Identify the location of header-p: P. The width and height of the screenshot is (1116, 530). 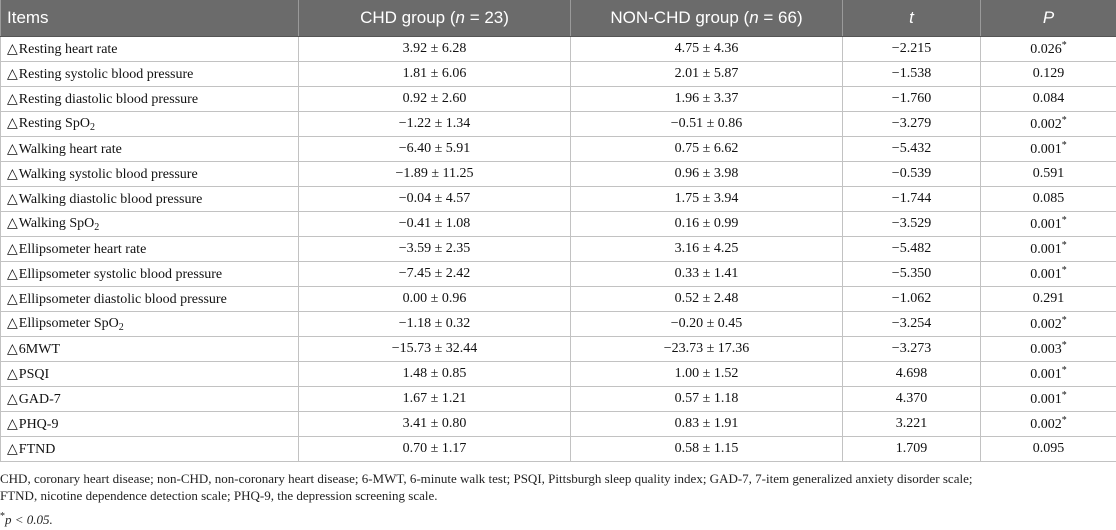
(1048, 18).